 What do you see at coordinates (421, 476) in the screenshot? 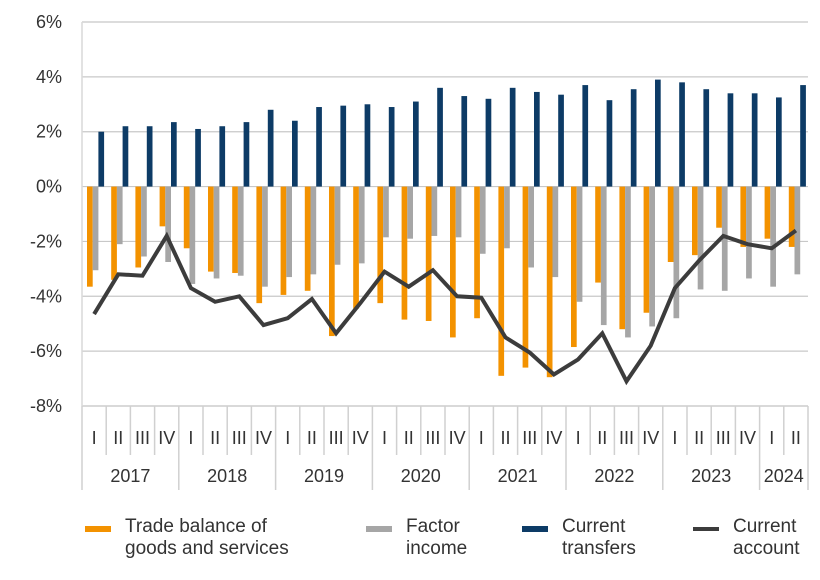
I see `year-label: 2020` at bounding box center [421, 476].